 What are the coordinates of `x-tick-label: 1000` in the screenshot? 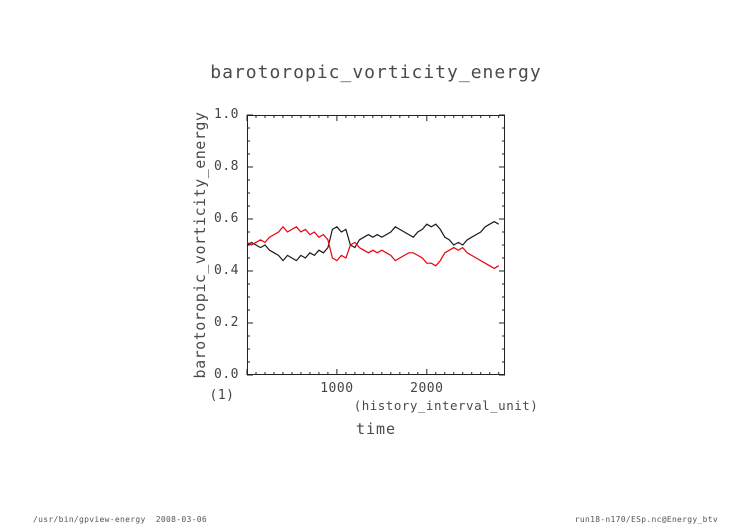 It's located at (337, 388).